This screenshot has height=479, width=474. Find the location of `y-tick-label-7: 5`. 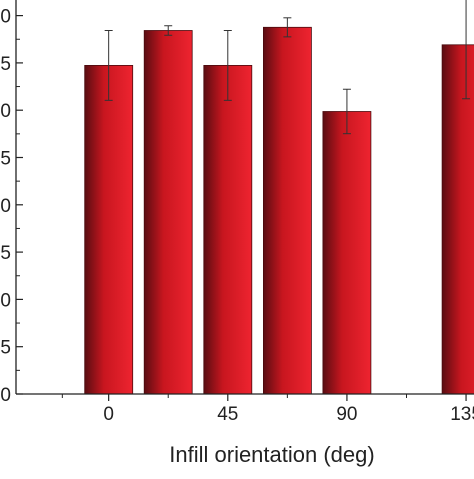

y-tick-label-7: 5 is located at coordinates (5, 64).